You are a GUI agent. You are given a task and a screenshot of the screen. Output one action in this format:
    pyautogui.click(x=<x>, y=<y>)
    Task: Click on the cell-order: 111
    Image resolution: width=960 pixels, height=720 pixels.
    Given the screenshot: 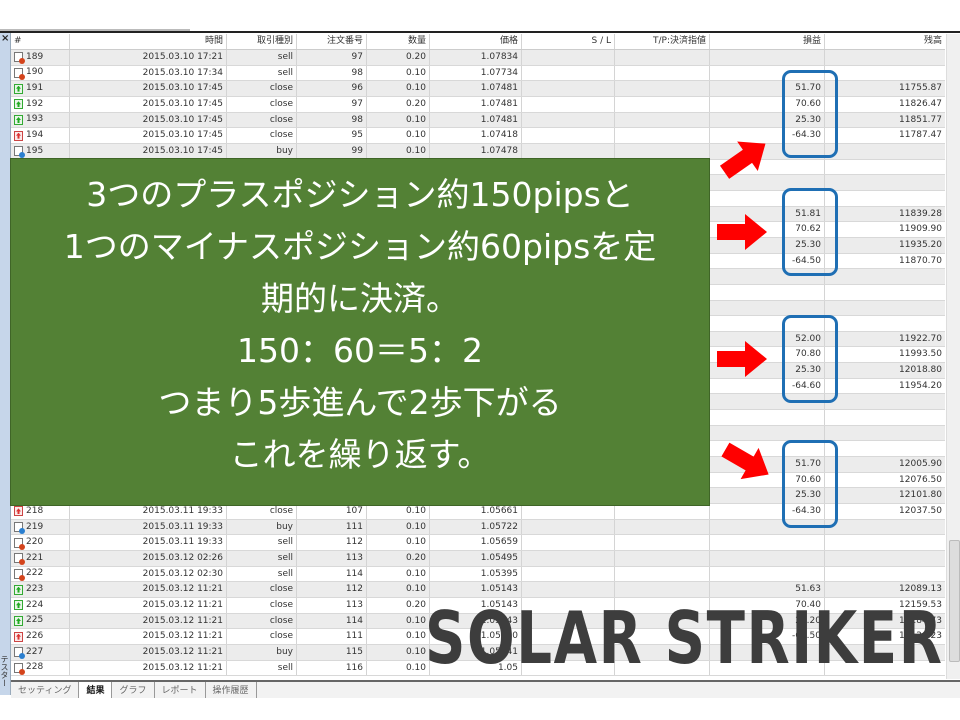 What is the action you would take?
    pyautogui.click(x=332, y=636)
    